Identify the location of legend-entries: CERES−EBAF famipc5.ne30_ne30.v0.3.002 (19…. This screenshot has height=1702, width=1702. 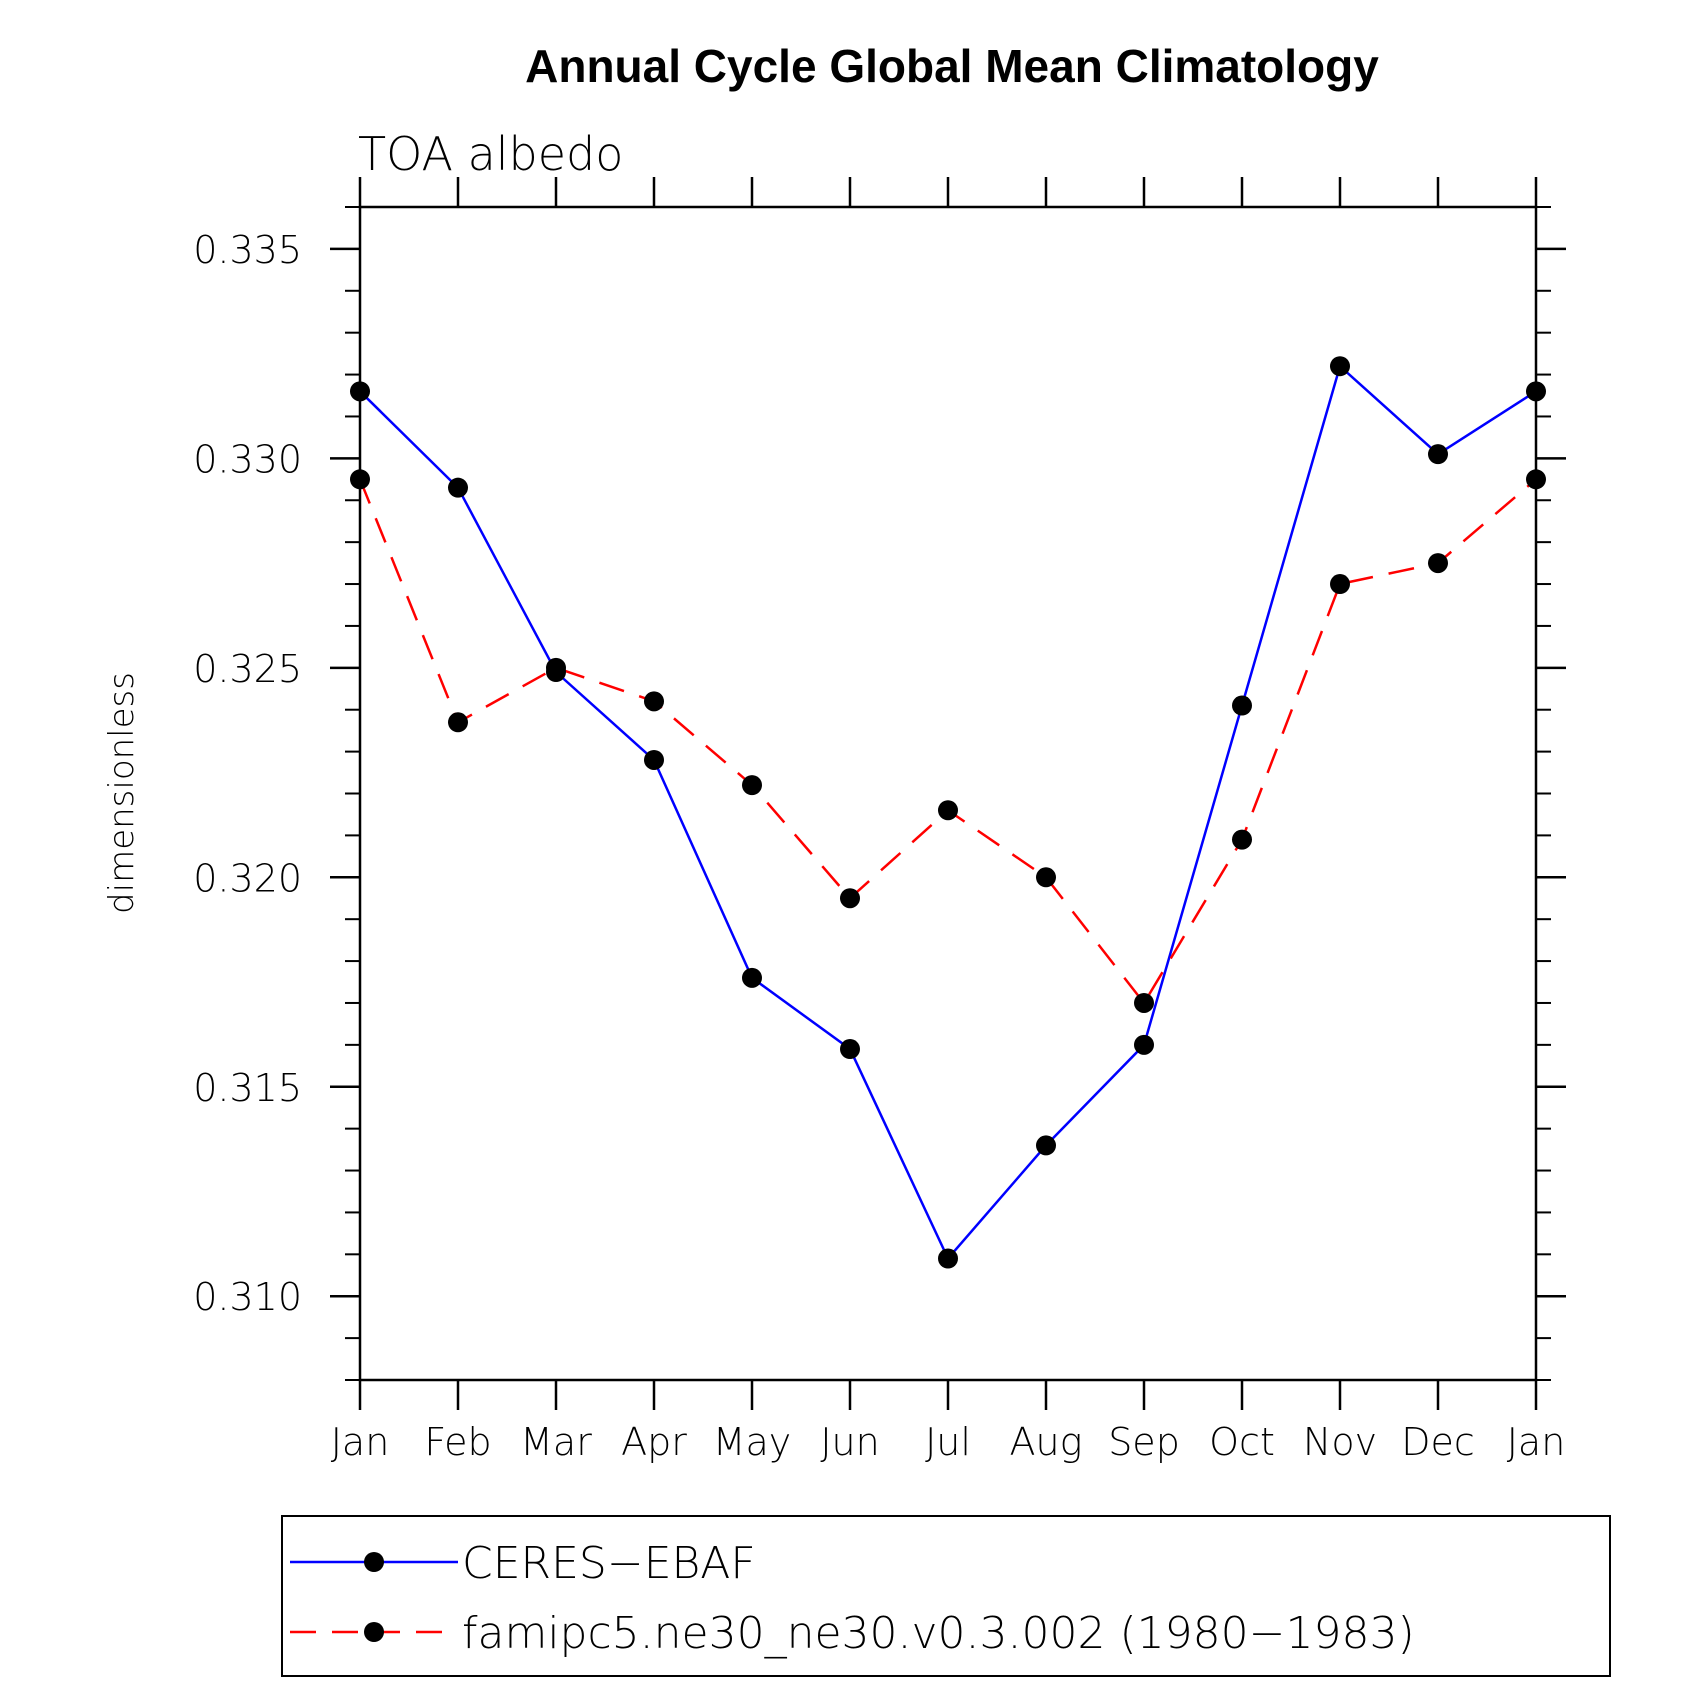
(852, 1598).